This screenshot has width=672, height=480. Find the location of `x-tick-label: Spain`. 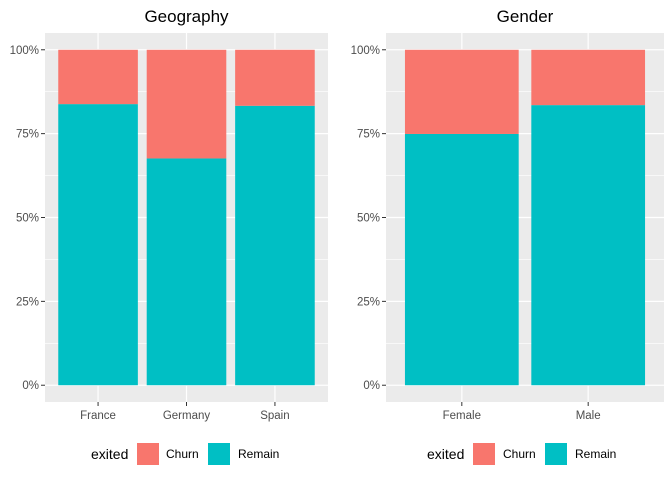

x-tick-label: Spain is located at coordinates (274, 416).